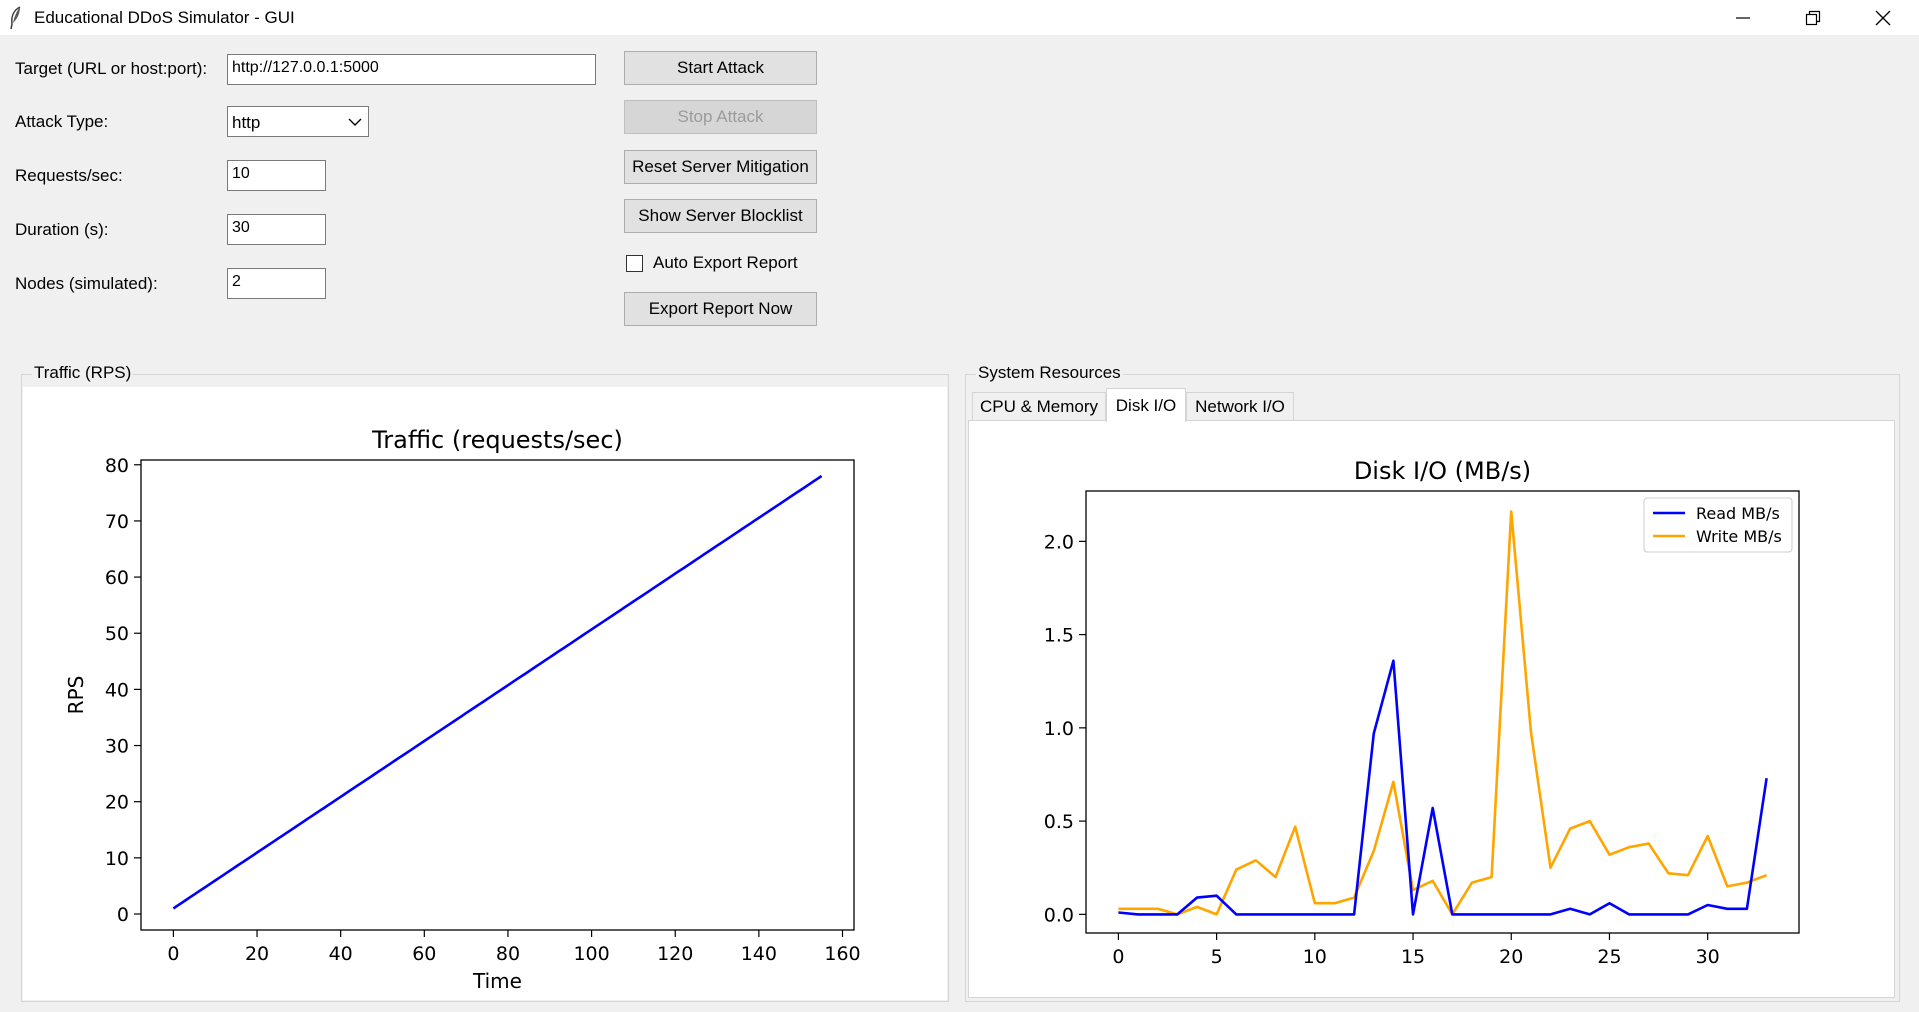 The width and height of the screenshot is (1919, 1012). Describe the element at coordinates (720, 167) in the screenshot. I see `reset-mitigation-button: Reset Server Mitigation` at that location.